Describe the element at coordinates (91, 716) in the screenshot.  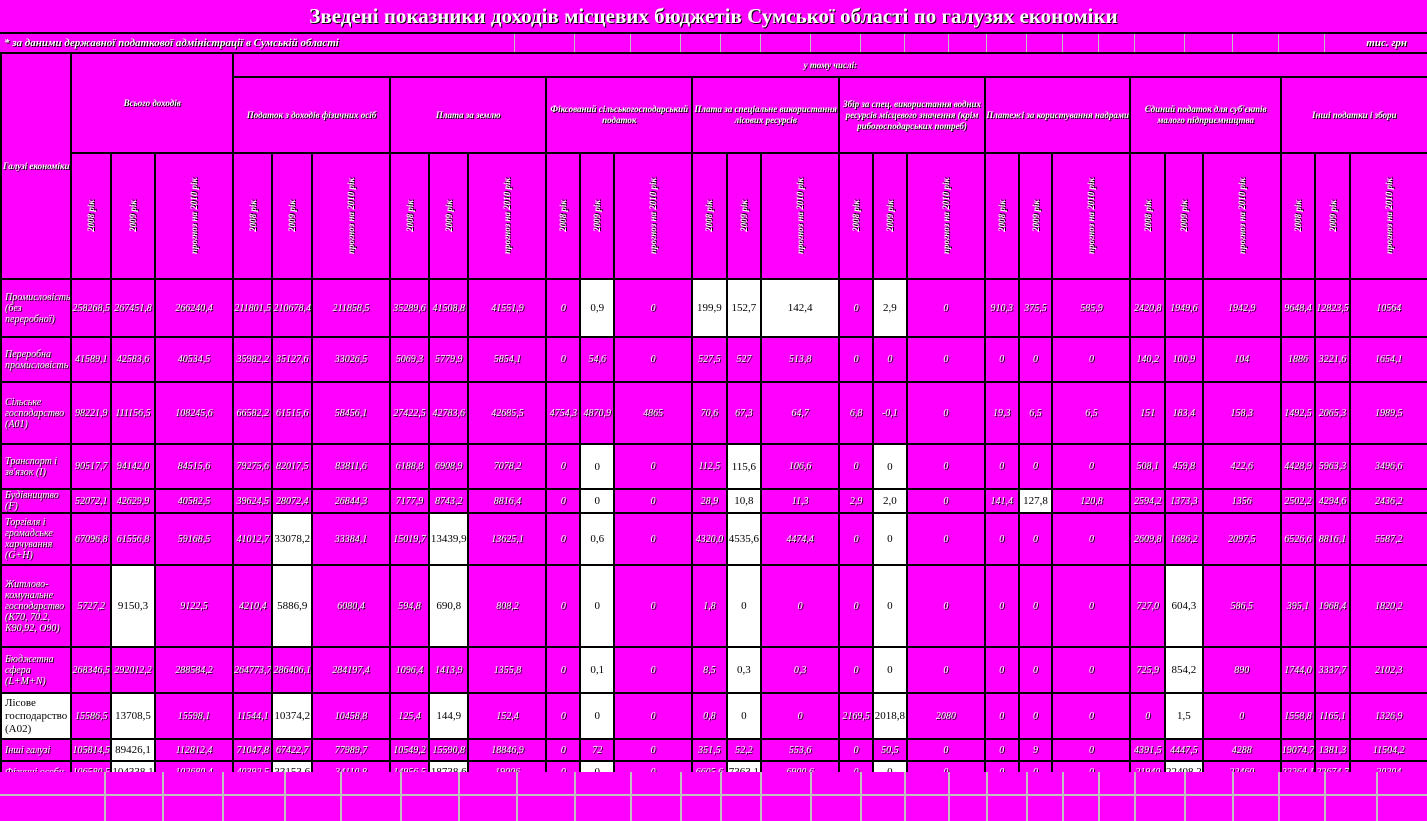
I see `table-cell: 15586,5` at that location.